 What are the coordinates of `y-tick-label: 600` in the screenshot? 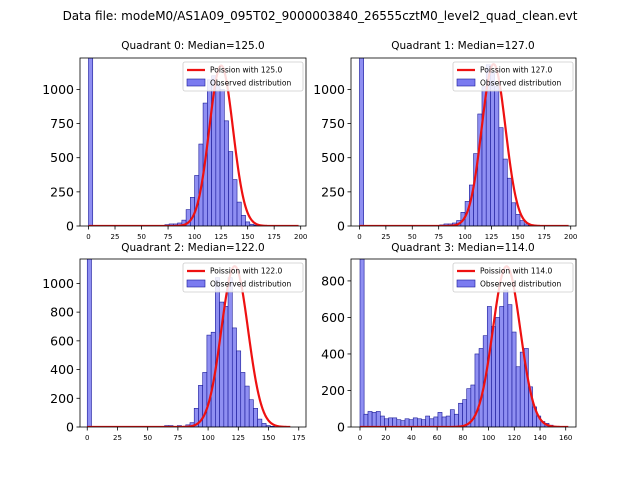 It's located at (333, 317).